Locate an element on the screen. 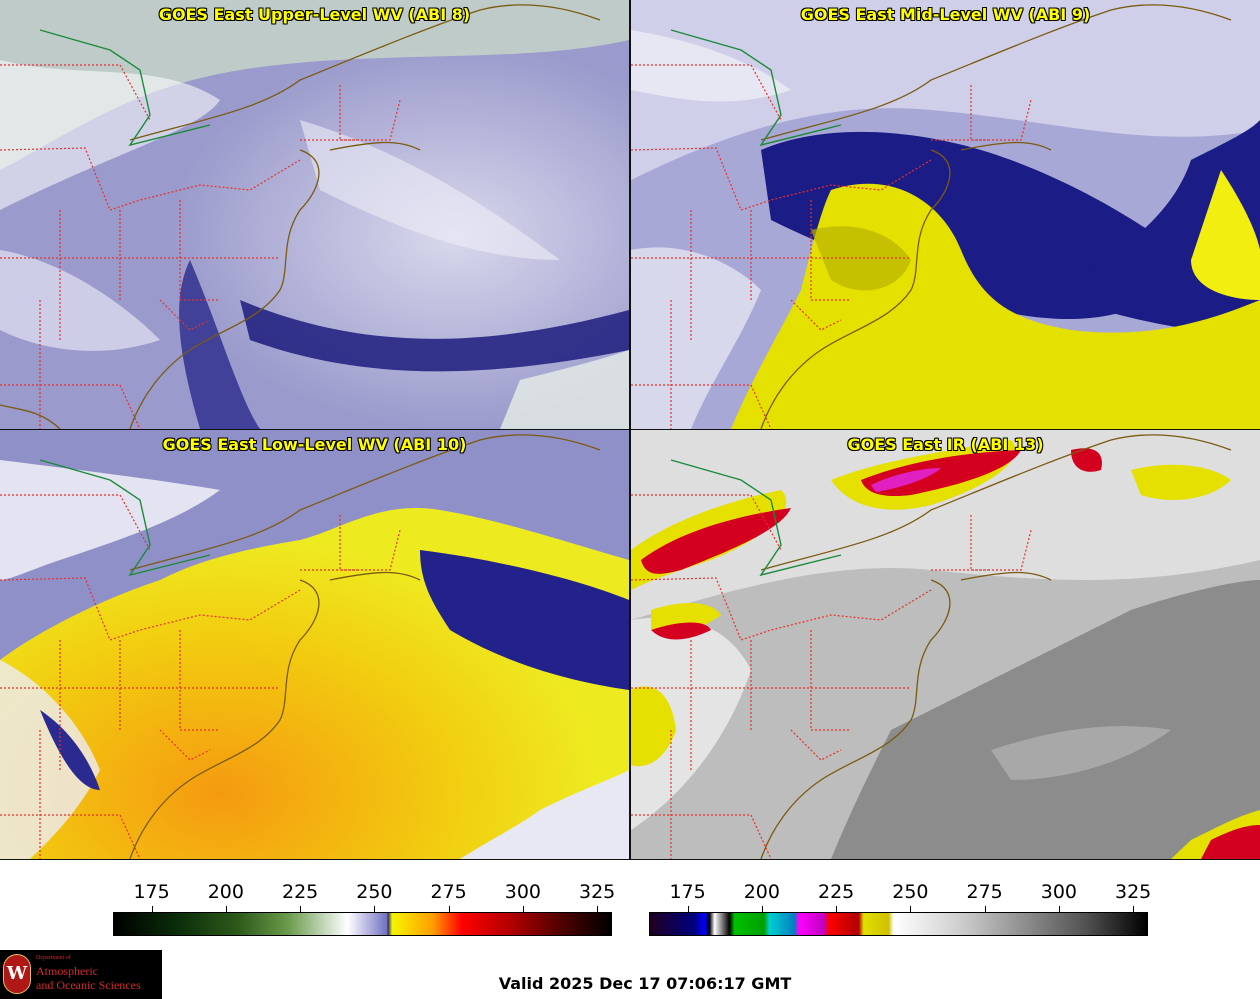 The width and height of the screenshot is (1260, 999). ir-colorbar-tick-label: 325 is located at coordinates (1133, 892).